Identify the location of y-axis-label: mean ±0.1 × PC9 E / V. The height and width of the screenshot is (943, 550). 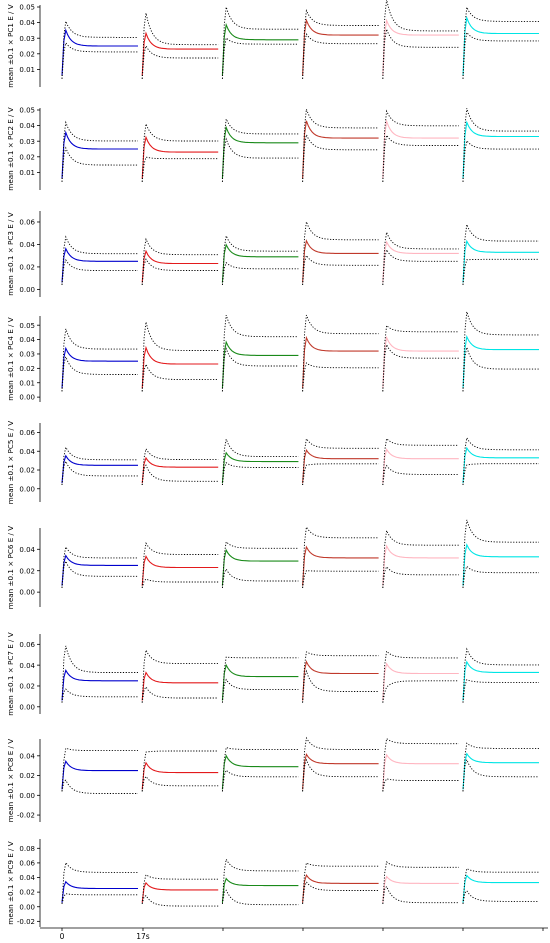
(10, 882).